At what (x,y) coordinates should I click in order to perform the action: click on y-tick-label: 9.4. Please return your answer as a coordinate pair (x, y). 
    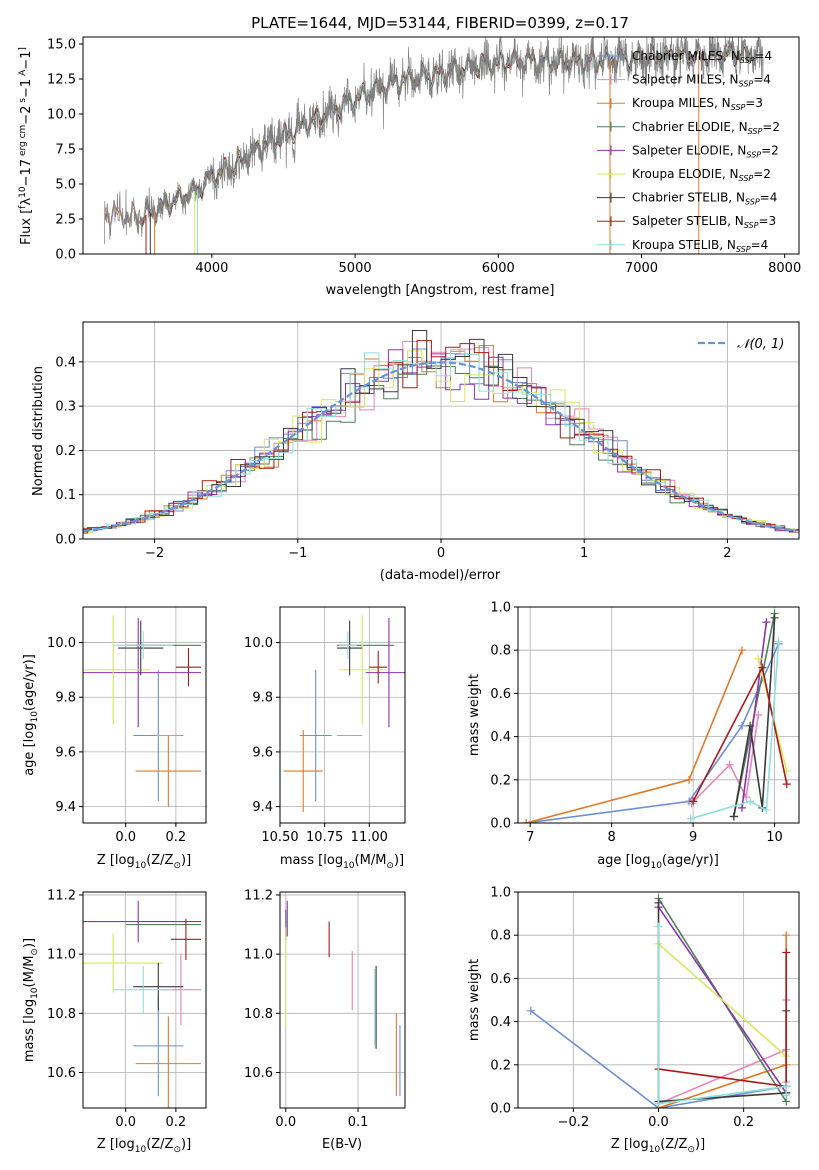
    Looking at the image, I should click on (65, 807).